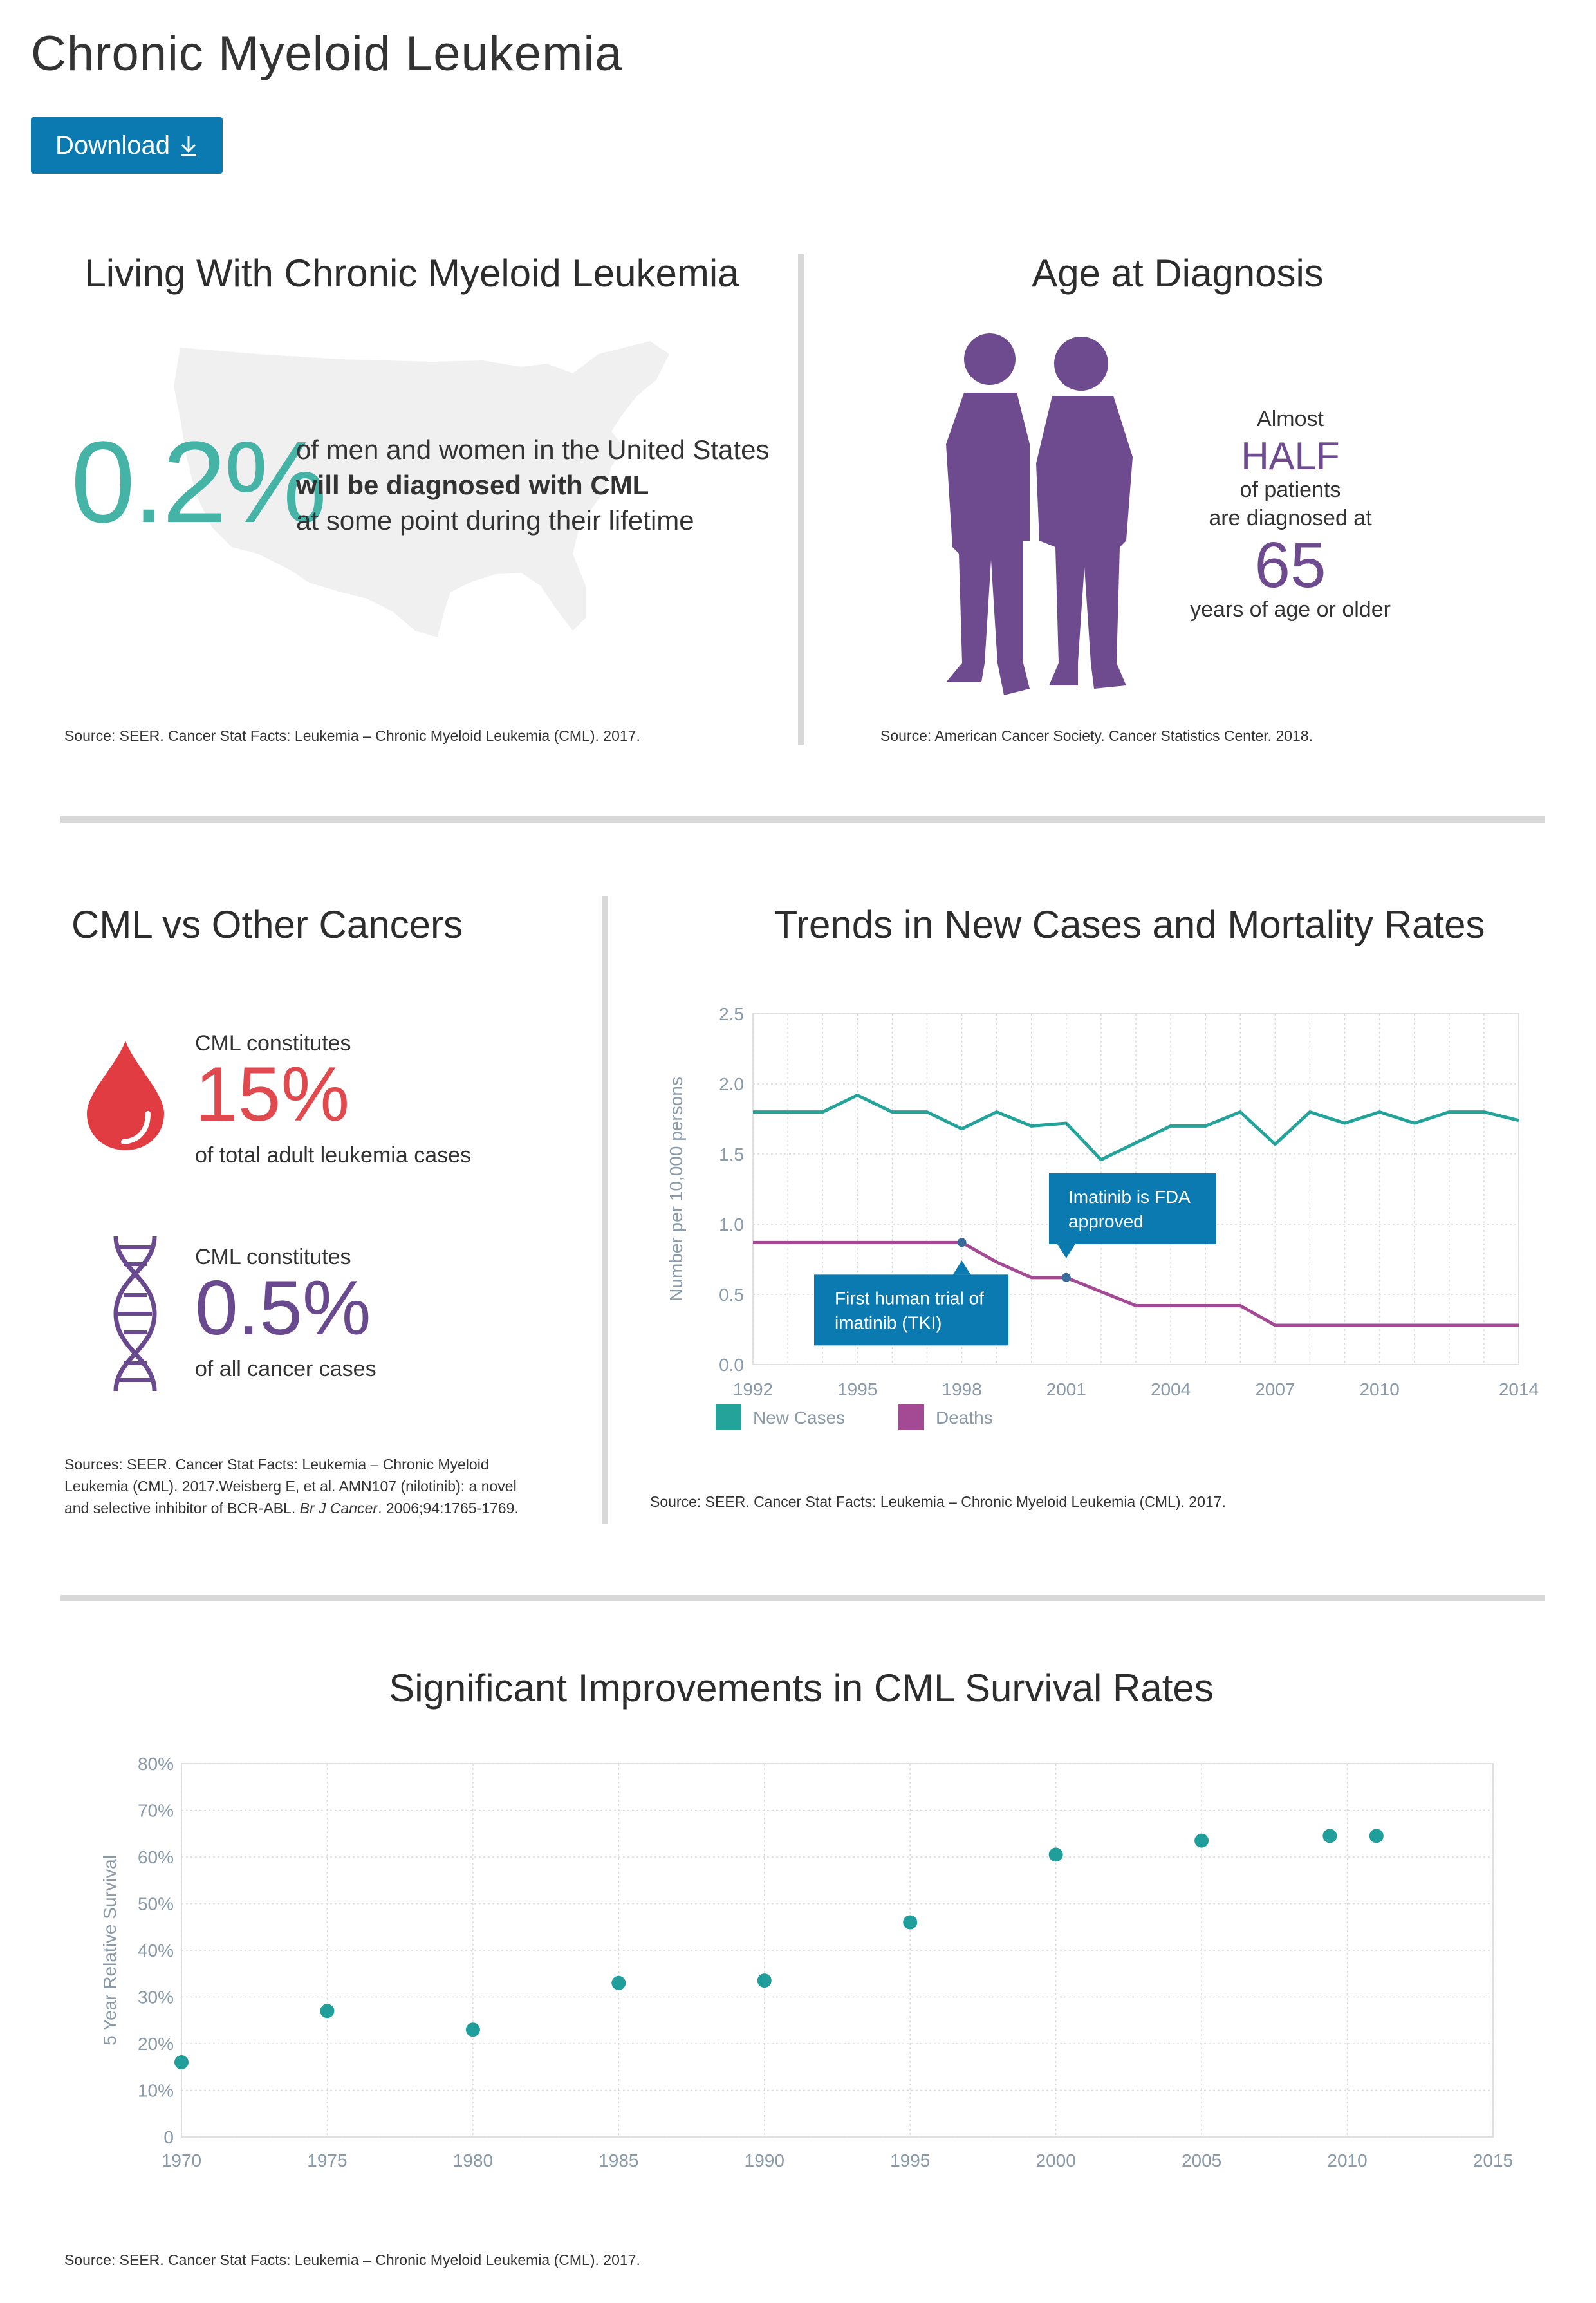 This screenshot has height=2303, width=1596. What do you see at coordinates (411, 274) in the screenshot?
I see `living-title: Living With Chronic Myeloid Leukemia` at bounding box center [411, 274].